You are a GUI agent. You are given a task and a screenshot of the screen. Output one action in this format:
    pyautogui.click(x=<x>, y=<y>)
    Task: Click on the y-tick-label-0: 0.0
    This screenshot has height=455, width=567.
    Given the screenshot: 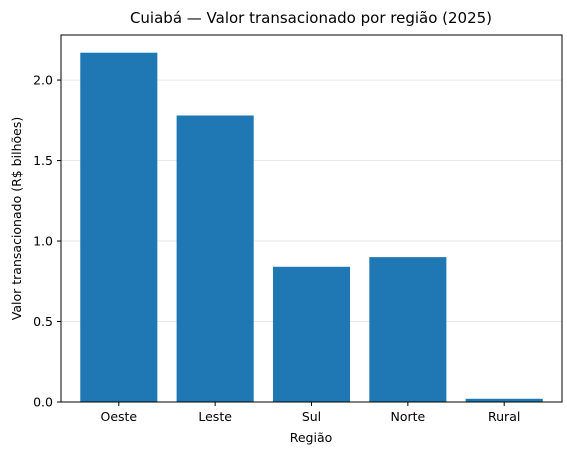 What is the action you would take?
    pyautogui.click(x=43, y=402)
    